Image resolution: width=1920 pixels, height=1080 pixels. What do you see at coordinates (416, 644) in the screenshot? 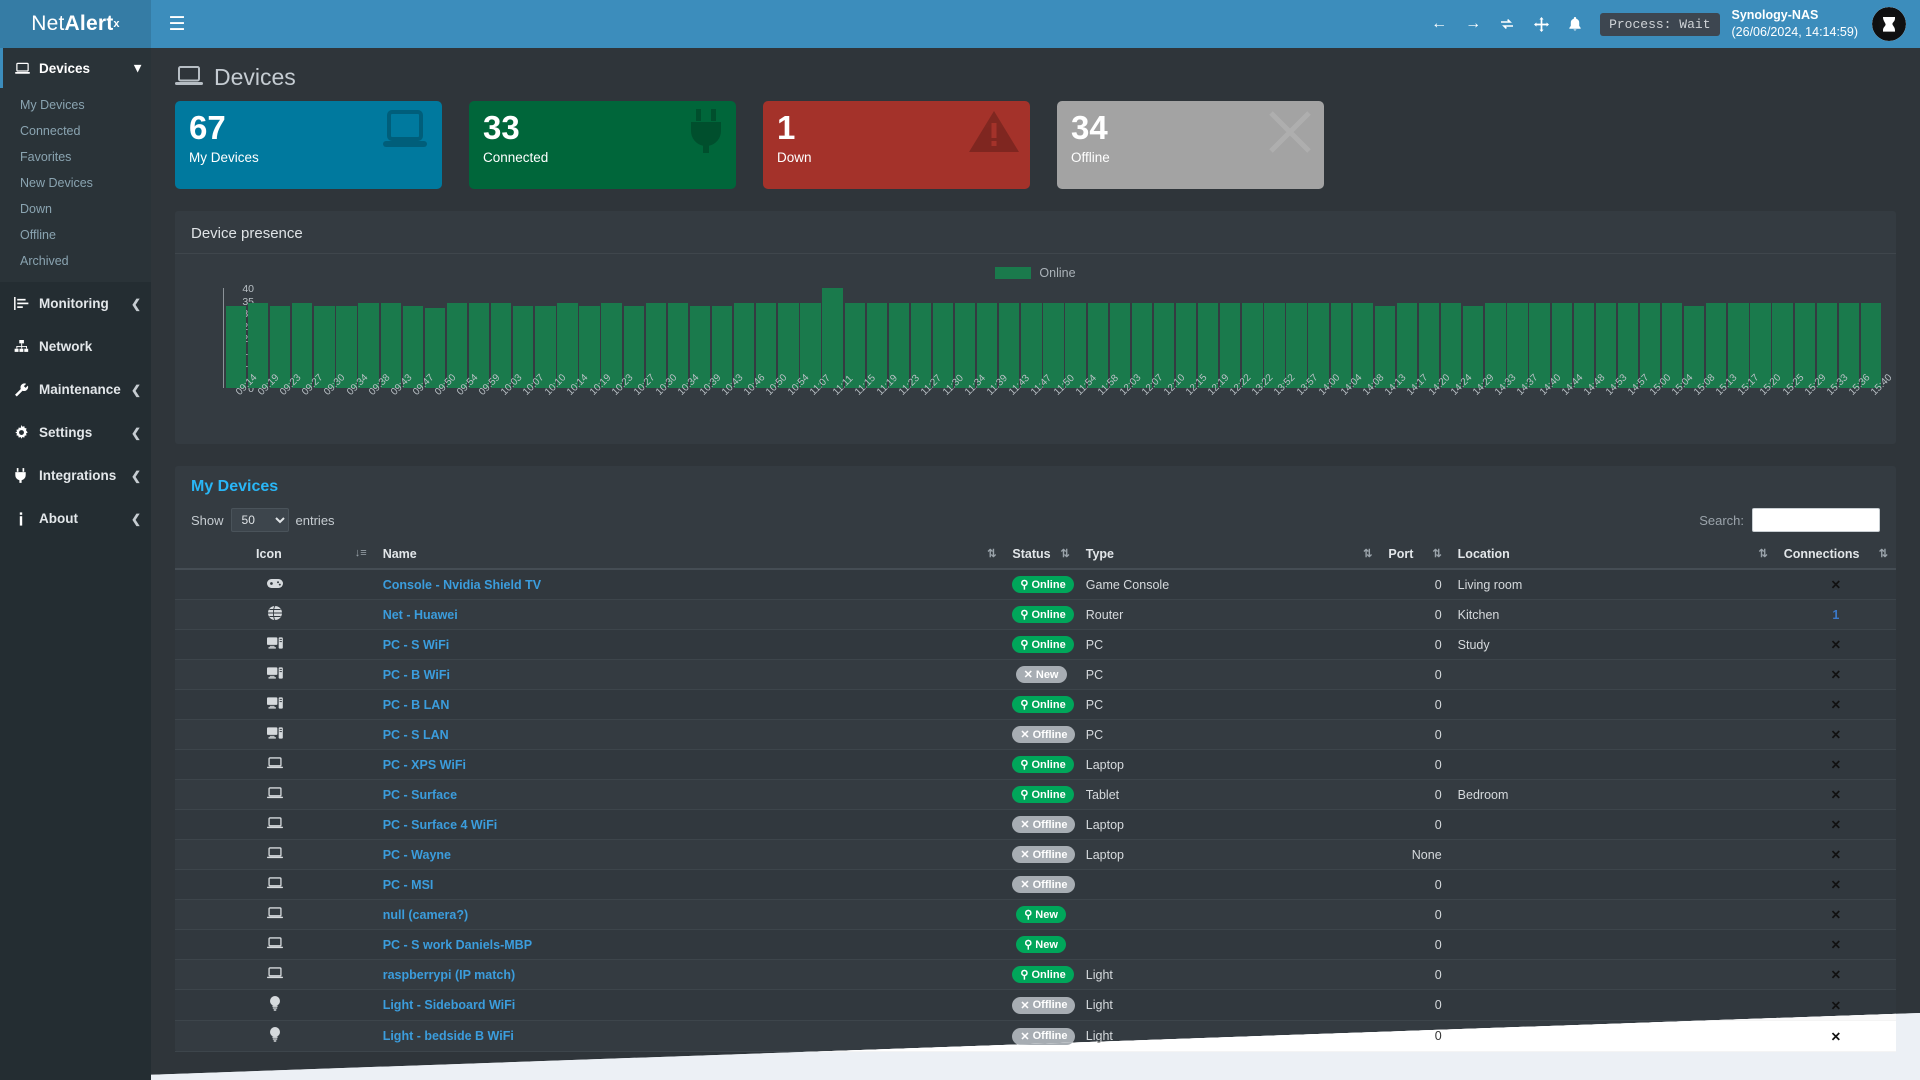
I see `device-name-link: PC - S WiFi` at bounding box center [416, 644].